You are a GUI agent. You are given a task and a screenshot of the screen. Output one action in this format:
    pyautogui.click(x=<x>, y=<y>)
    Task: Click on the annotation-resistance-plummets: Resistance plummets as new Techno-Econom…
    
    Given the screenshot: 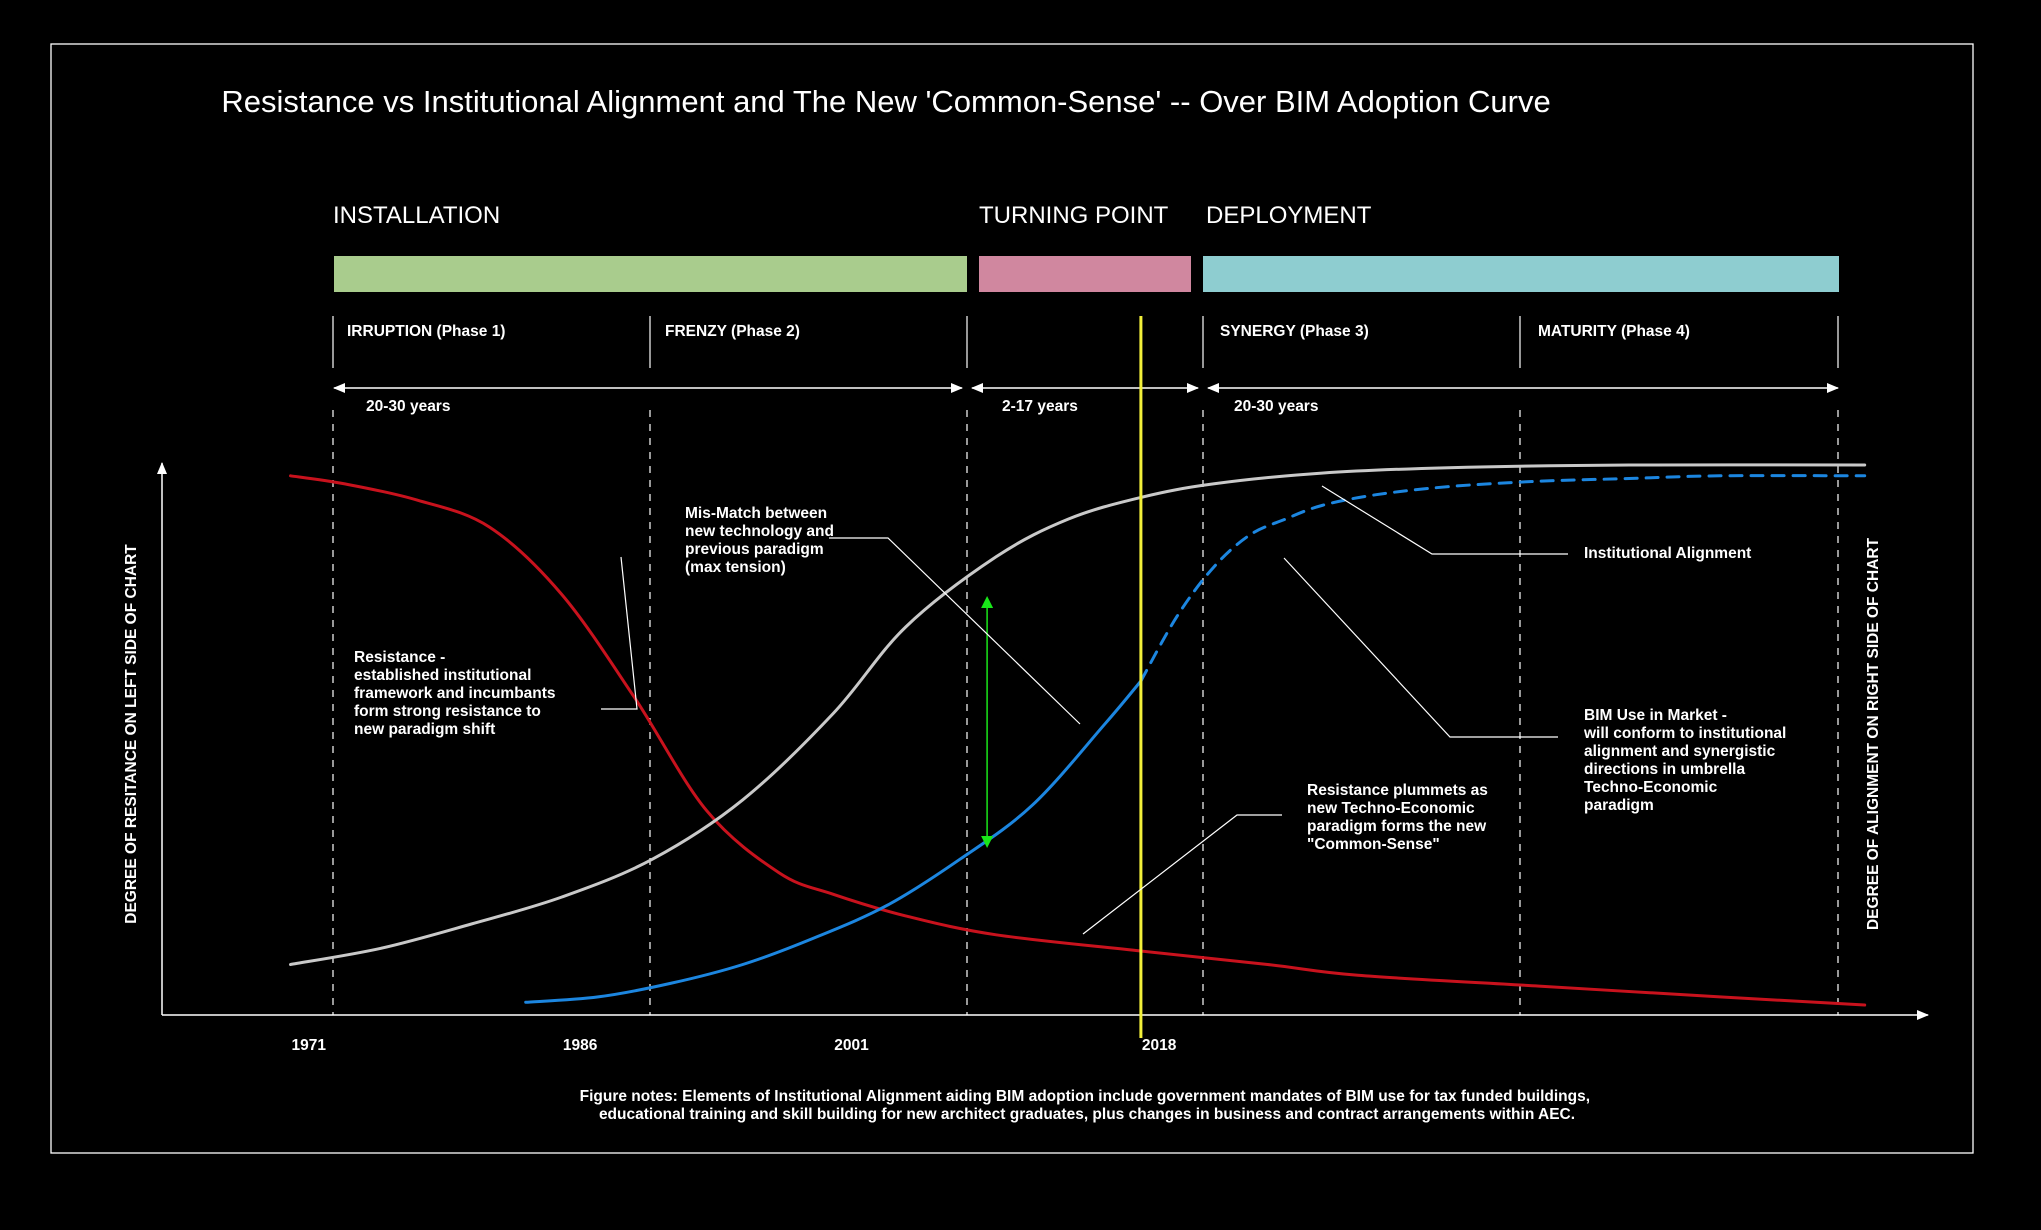 What is the action you would take?
    pyautogui.click(x=1399, y=817)
    